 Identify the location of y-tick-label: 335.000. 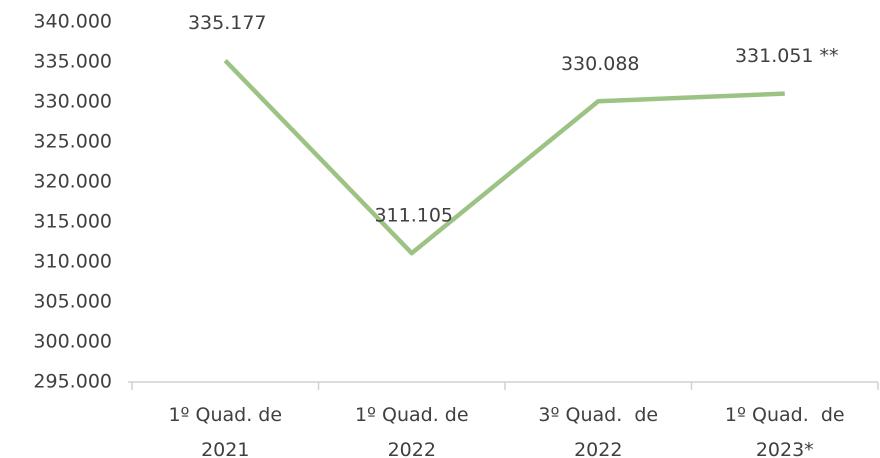
(72, 62).